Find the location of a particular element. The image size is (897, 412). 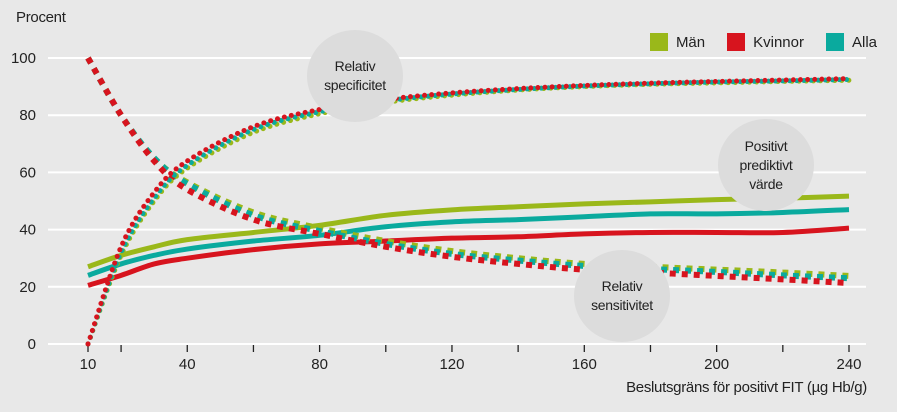

x-tick-label: 80 is located at coordinates (319, 364).